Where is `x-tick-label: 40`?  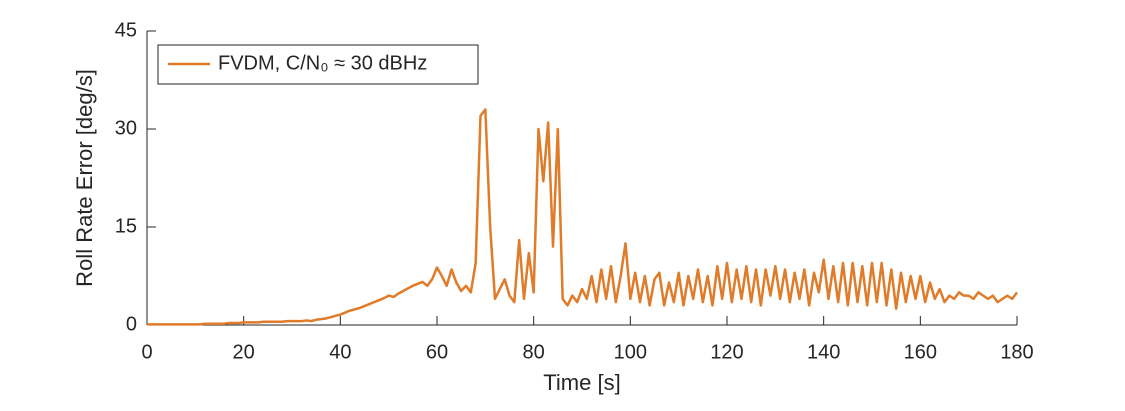
x-tick-label: 40 is located at coordinates (340, 352).